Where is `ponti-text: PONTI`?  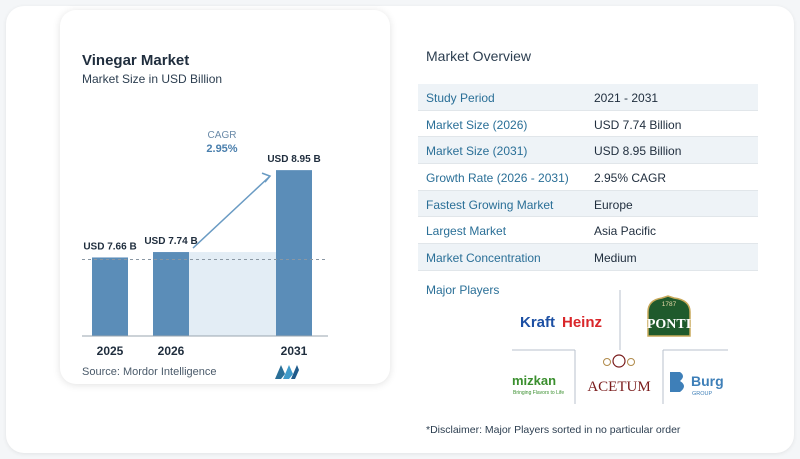
ponti-text: PONTI is located at coordinates (669, 324).